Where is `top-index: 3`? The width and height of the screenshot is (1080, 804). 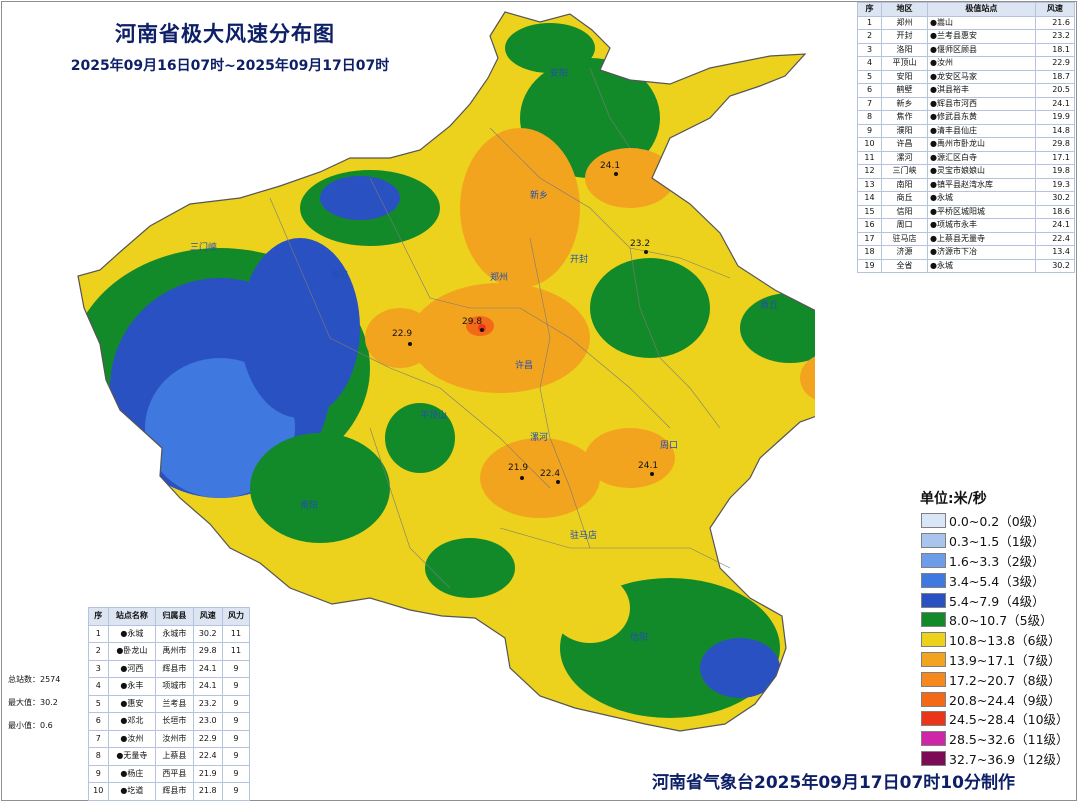
top-index: 3 is located at coordinates (98, 668).